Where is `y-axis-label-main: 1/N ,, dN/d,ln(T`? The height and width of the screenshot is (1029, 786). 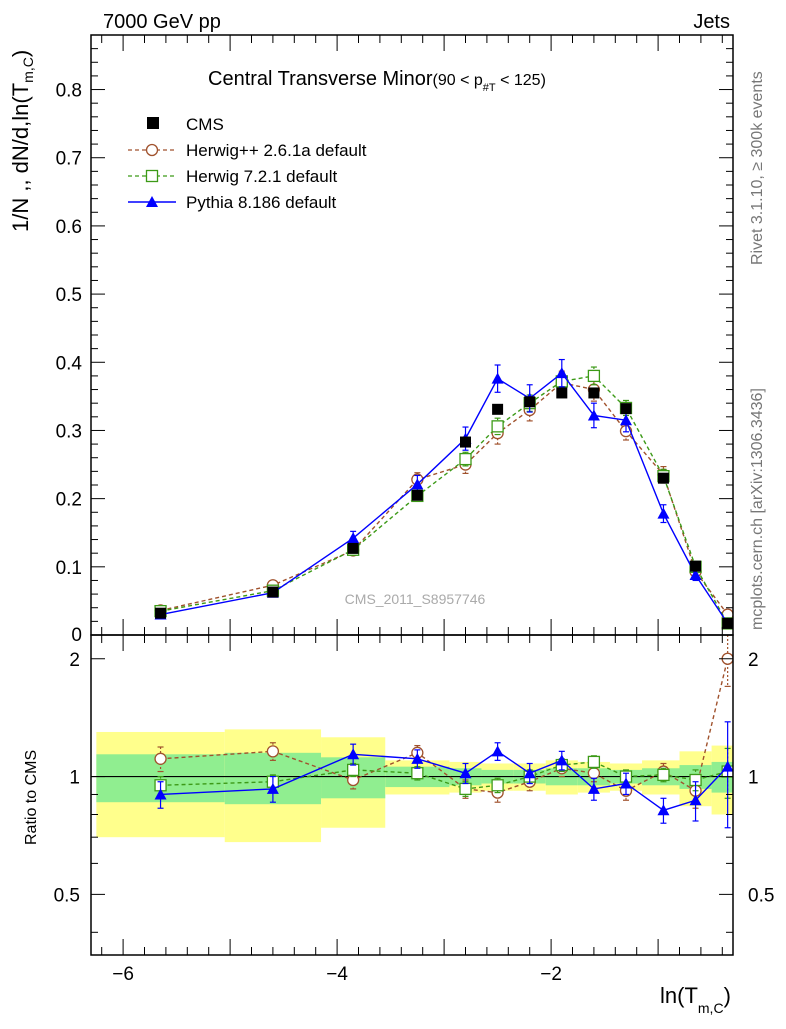 y-axis-label-main: 1/N ,, dN/d,ln(T is located at coordinates (20, 157).